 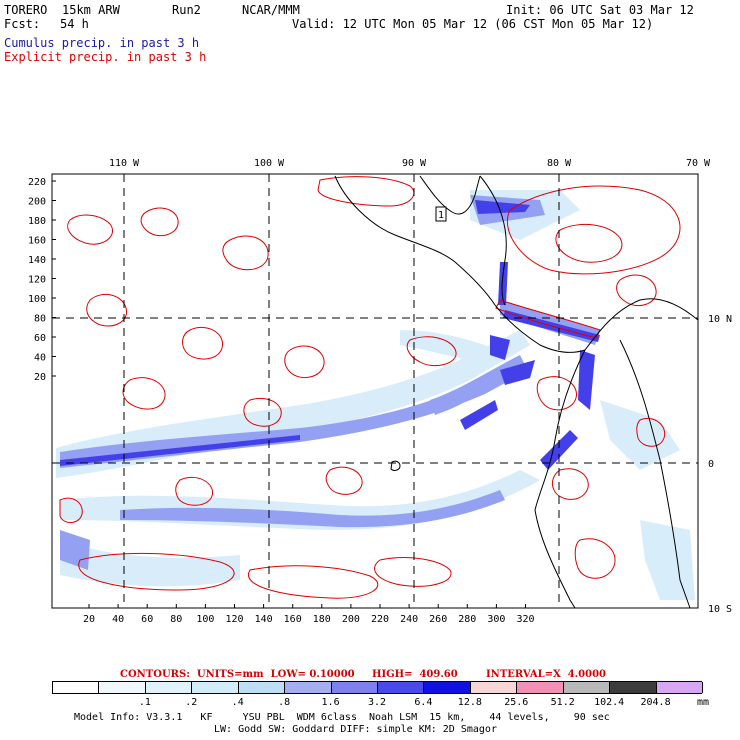 I want to click on bottom-x-tick-label: 320, so click(x=525, y=619).